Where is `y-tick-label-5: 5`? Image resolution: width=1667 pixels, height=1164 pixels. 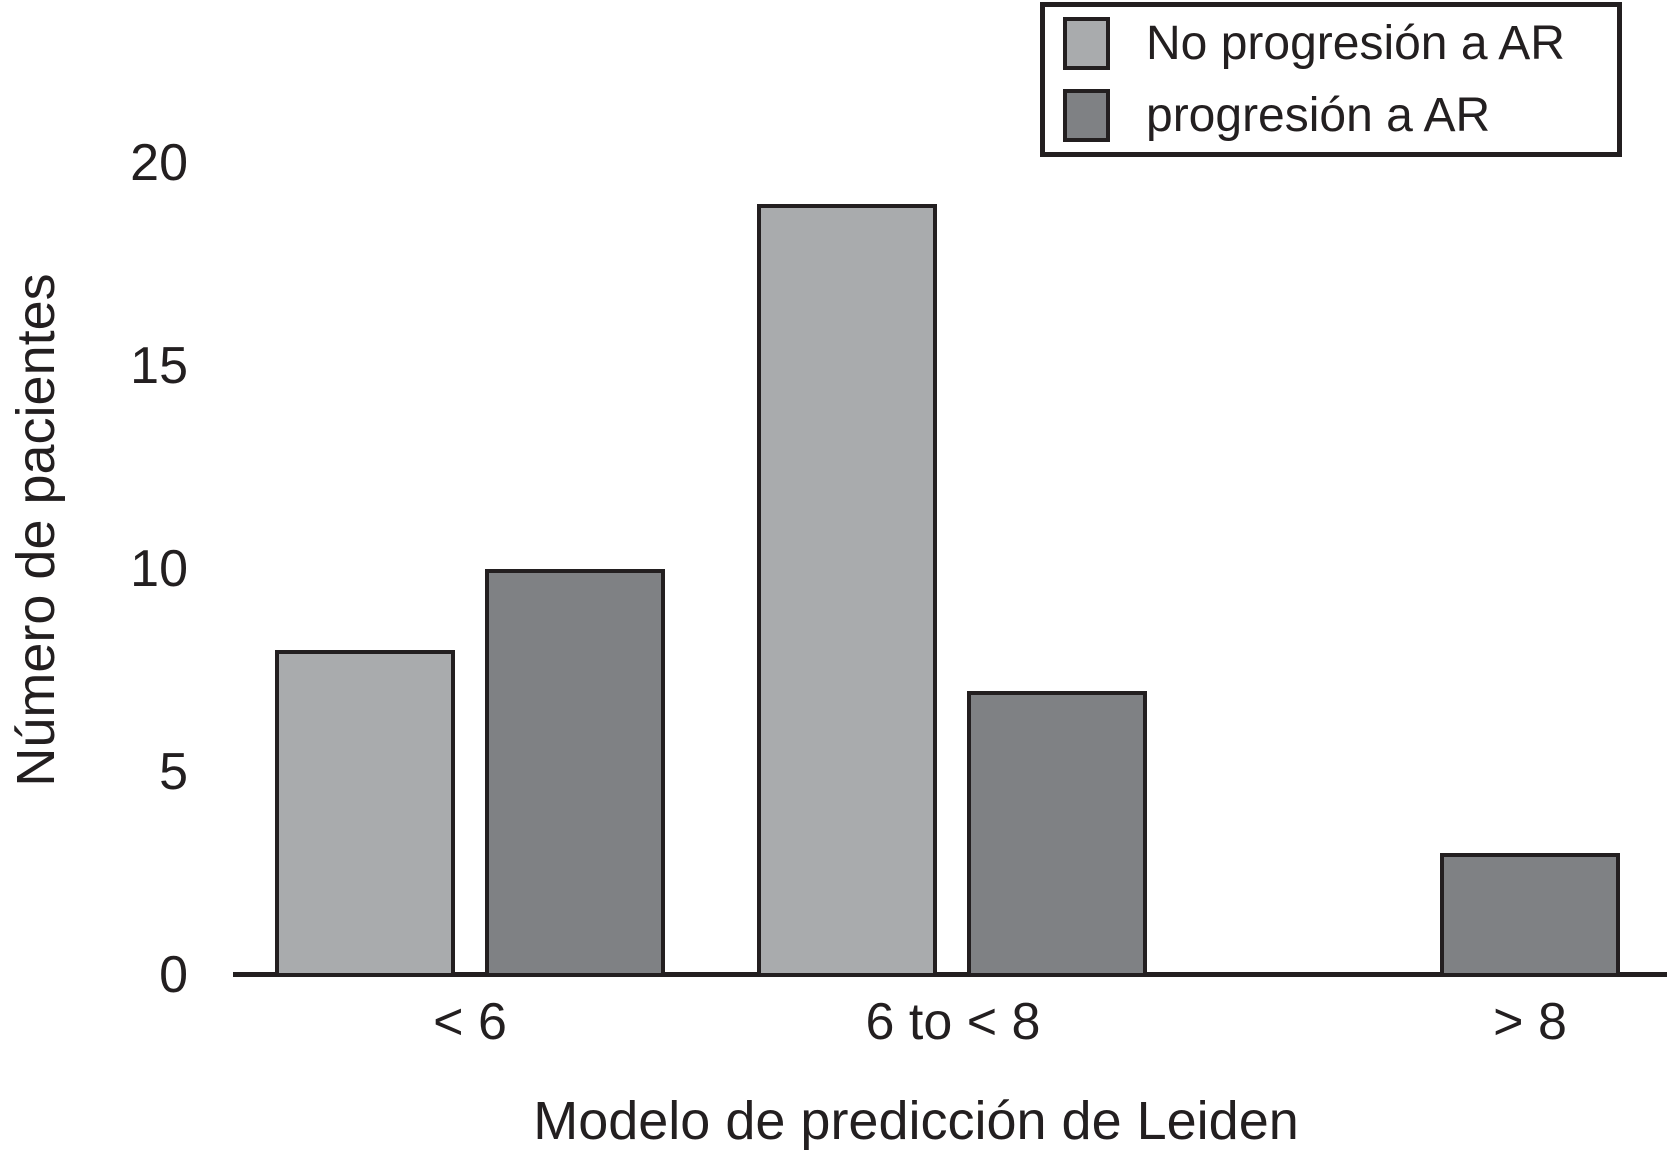 y-tick-label-5: 5 is located at coordinates (173, 772).